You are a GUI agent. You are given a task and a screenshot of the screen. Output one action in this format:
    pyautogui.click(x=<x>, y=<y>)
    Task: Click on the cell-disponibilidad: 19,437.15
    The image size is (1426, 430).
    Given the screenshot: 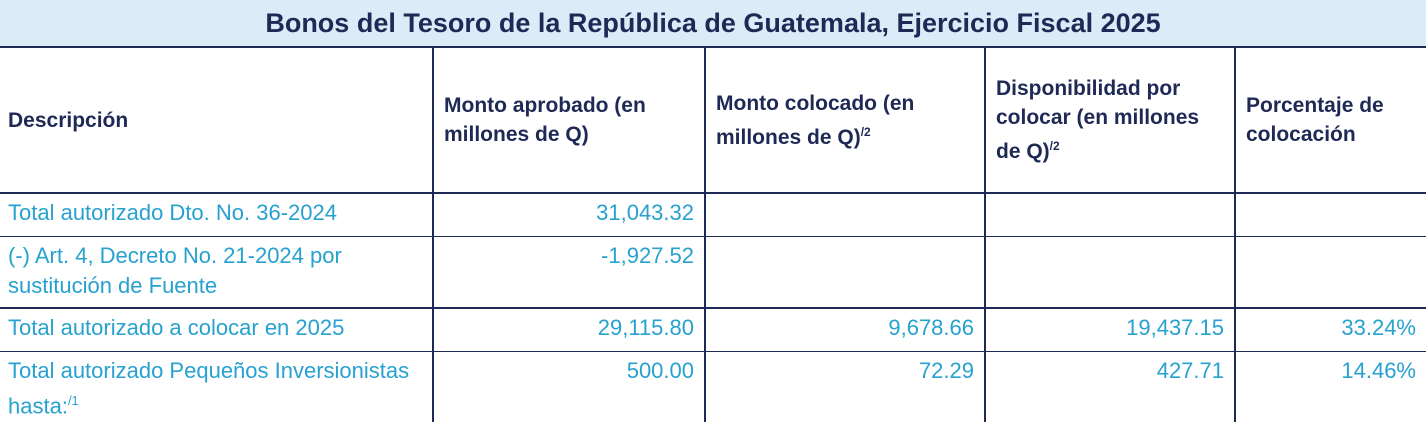 What is the action you would take?
    pyautogui.click(x=1109, y=330)
    